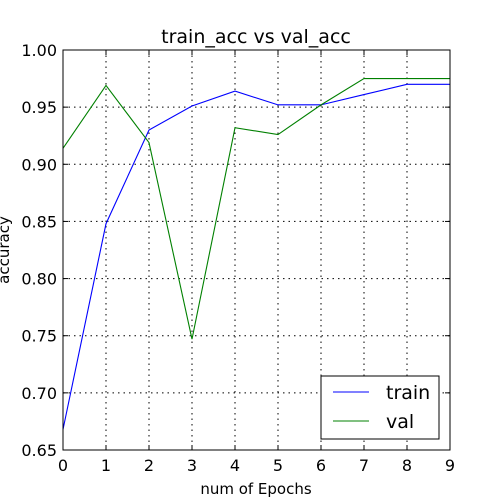 The image size is (500, 500). What do you see at coordinates (364, 465) in the screenshot?
I see `x-tick-label: 7` at bounding box center [364, 465].